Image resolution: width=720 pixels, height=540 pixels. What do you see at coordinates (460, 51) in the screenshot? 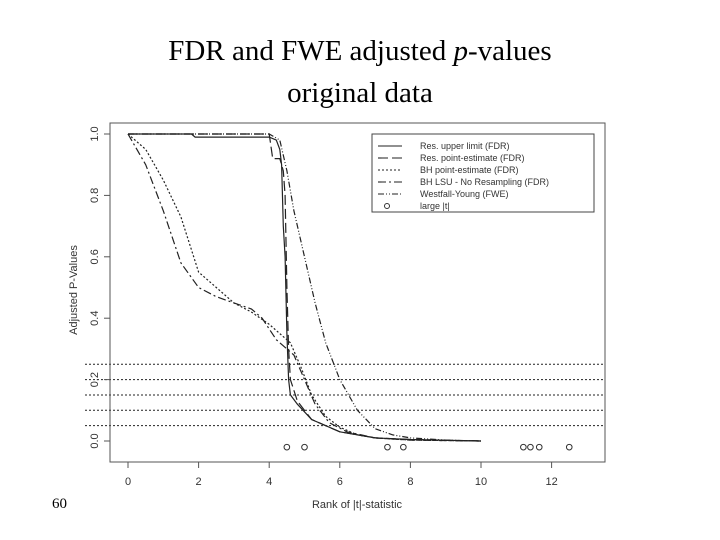
I see `title-italic-p: p` at bounding box center [460, 51].